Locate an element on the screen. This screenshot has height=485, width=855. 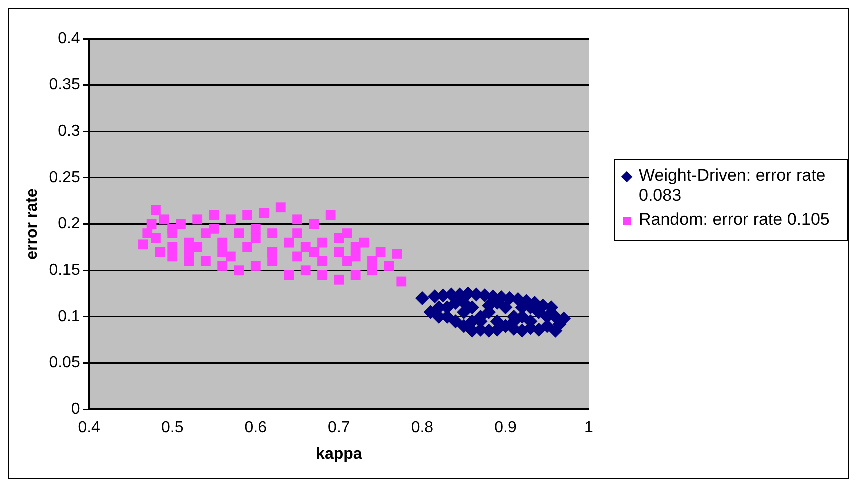
x-tick-label: 0.5 is located at coordinates (172, 428).